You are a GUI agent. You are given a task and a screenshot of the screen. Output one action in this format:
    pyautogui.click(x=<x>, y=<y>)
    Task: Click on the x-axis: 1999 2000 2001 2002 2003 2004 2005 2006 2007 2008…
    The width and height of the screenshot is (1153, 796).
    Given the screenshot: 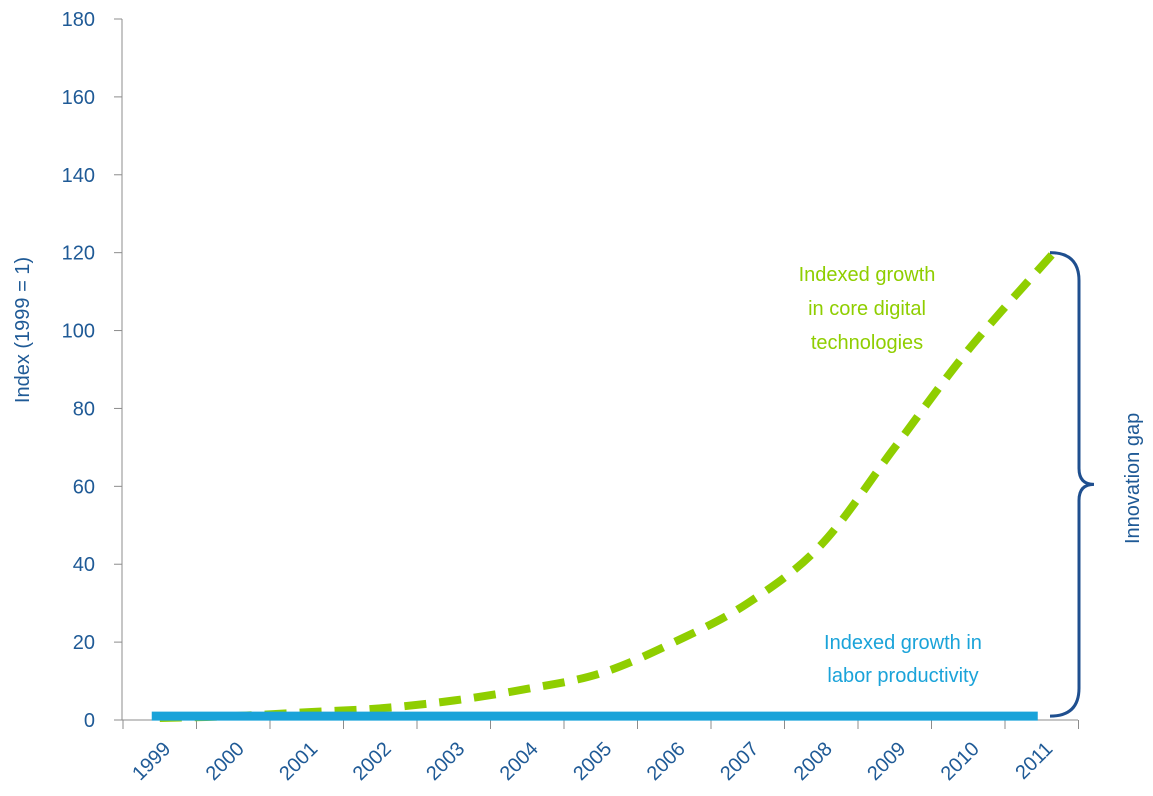 What is the action you would take?
    pyautogui.click(x=600, y=752)
    